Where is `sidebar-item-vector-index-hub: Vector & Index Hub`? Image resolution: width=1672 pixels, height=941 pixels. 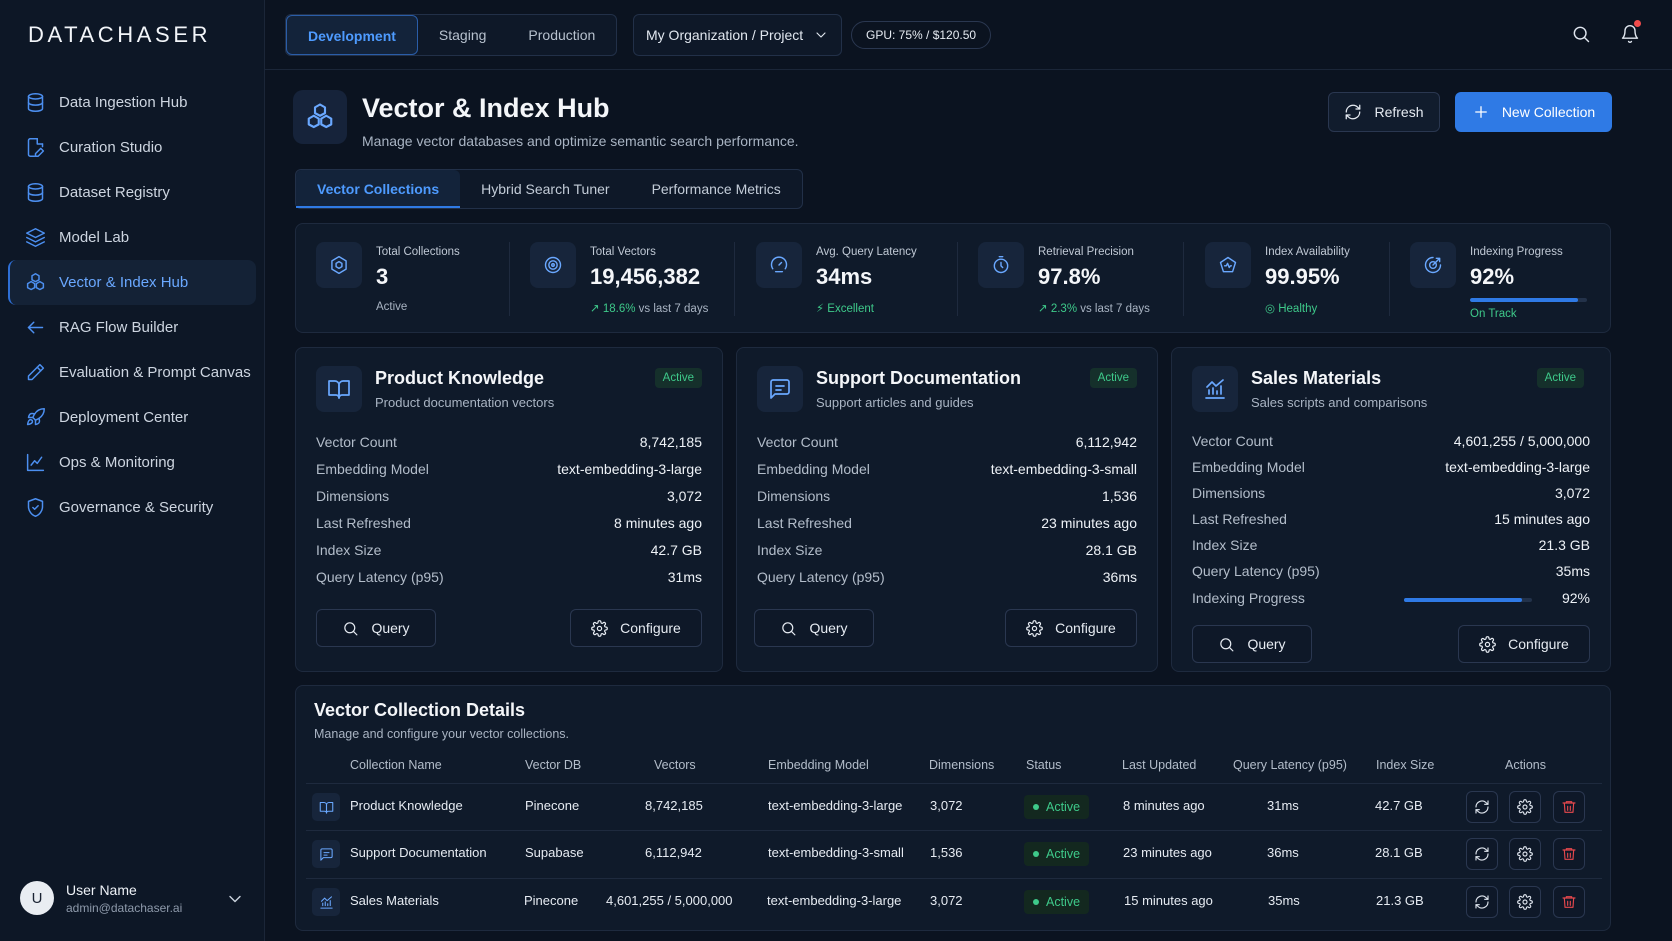
sidebar-item-vector-index-hub: Vector & Index Hub is located at coordinates (132, 282).